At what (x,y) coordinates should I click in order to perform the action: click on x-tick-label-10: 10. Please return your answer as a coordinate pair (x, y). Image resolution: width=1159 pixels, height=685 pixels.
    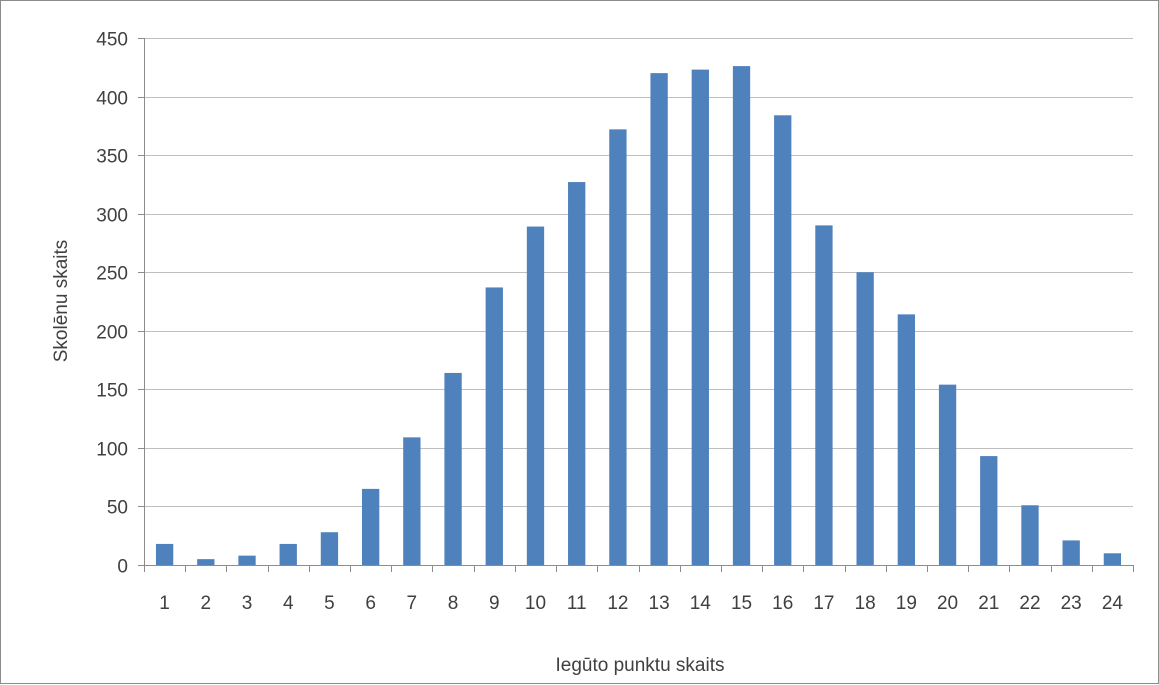
    Looking at the image, I should click on (535, 603).